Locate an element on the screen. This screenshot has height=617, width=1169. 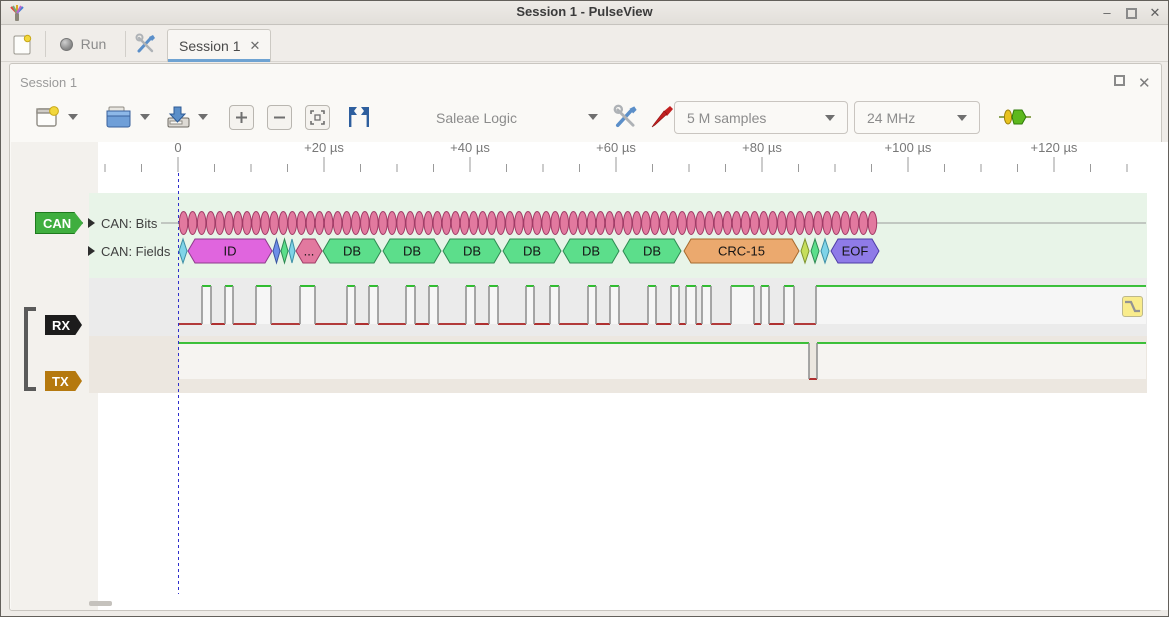
zoom-fit-button is located at coordinates (317, 117).